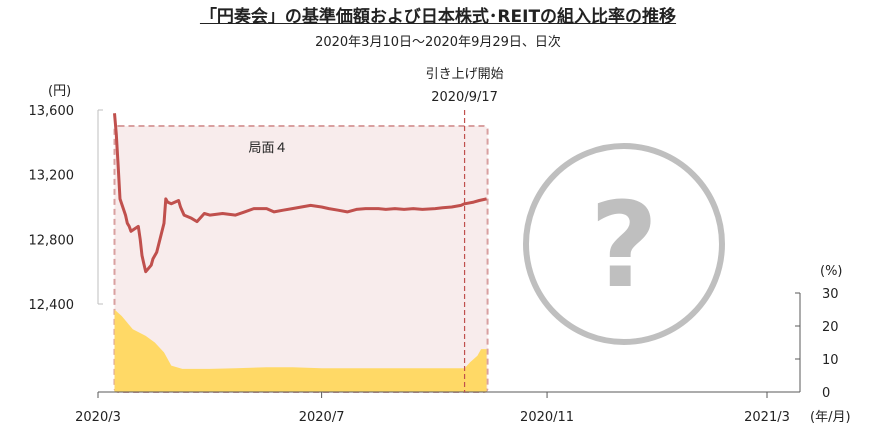 The image size is (876, 438). Describe the element at coordinates (547, 417) in the screenshot. I see `x-axis-tick-label: 2020/11` at that location.